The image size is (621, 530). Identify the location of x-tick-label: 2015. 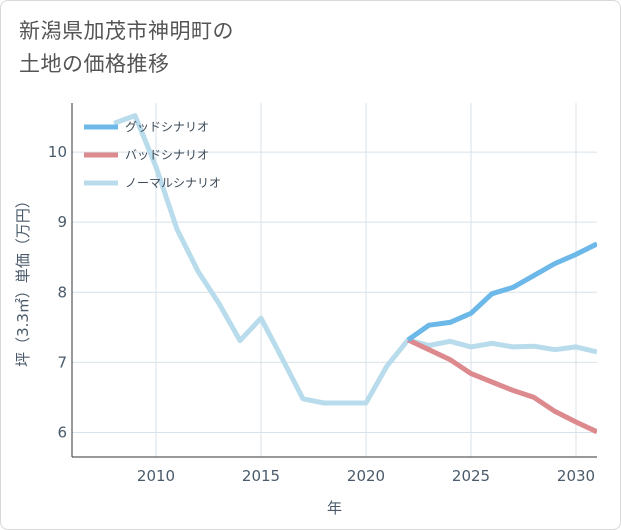
(261, 476).